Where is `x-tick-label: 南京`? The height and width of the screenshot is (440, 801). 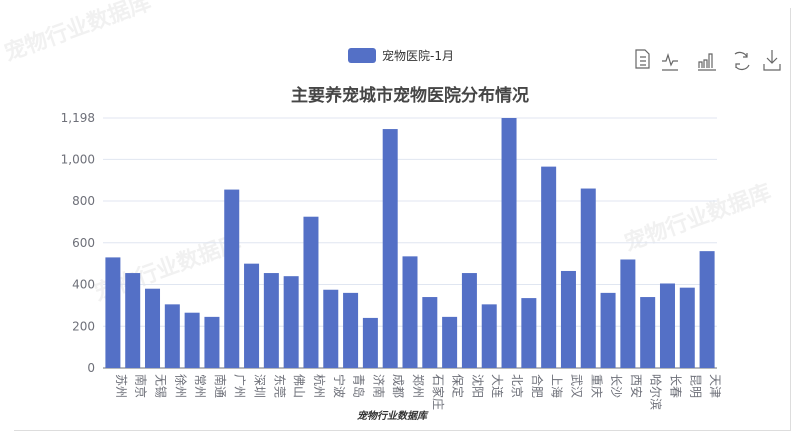 x-tick-label: 南京 is located at coordinates (141, 386).